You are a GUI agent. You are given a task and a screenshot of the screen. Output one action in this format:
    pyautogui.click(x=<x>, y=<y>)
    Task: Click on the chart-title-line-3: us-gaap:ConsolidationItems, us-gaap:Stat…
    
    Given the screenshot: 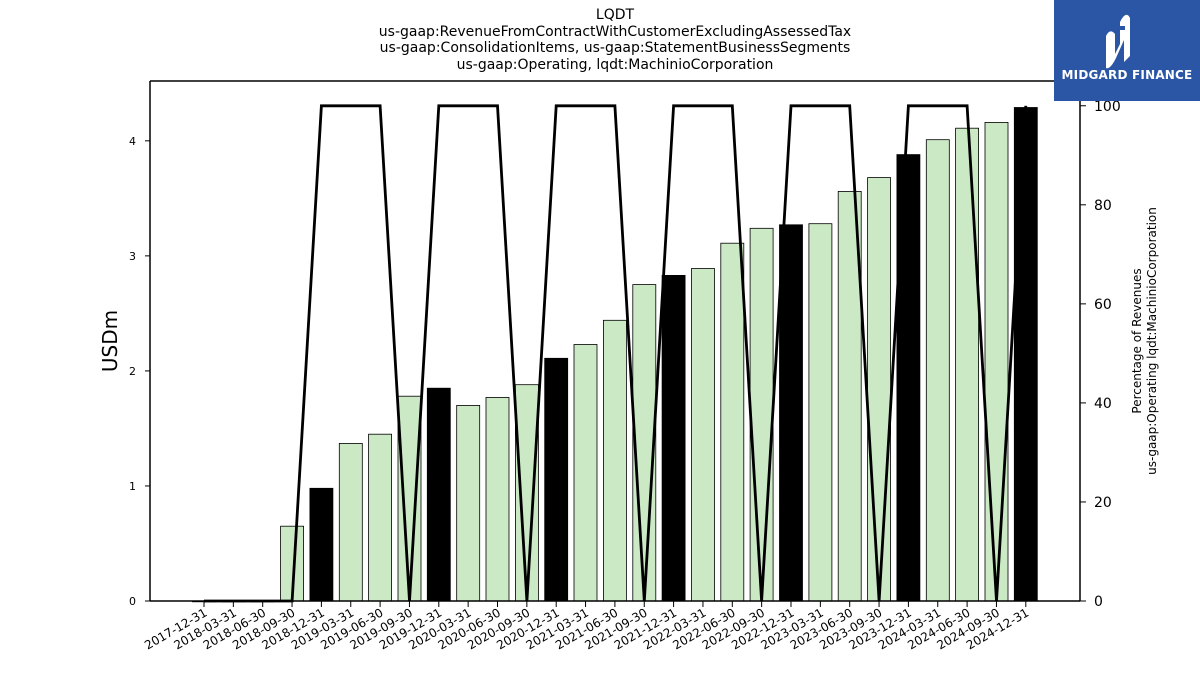 What is the action you would take?
    pyautogui.click(x=615, y=48)
    